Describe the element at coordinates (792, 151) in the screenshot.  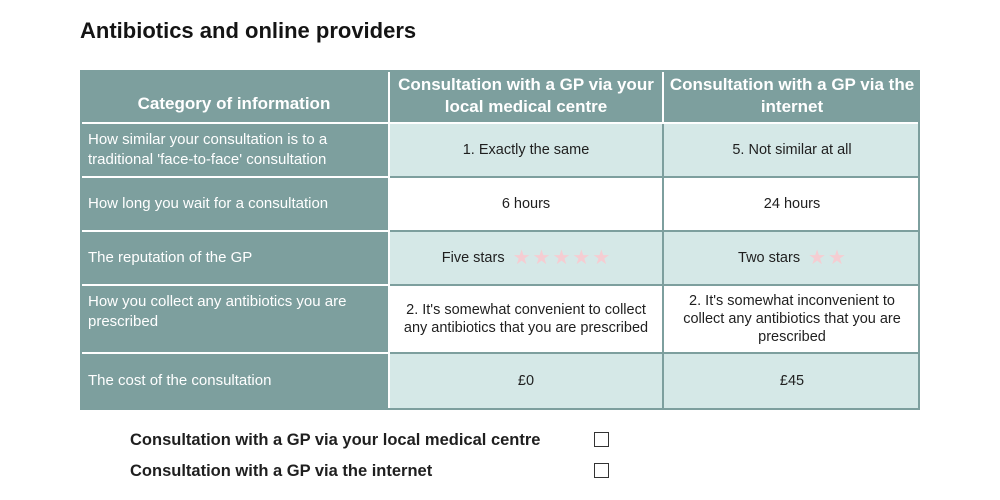
I see `value-similarity-internet: 5. Not similar at all` at that location.